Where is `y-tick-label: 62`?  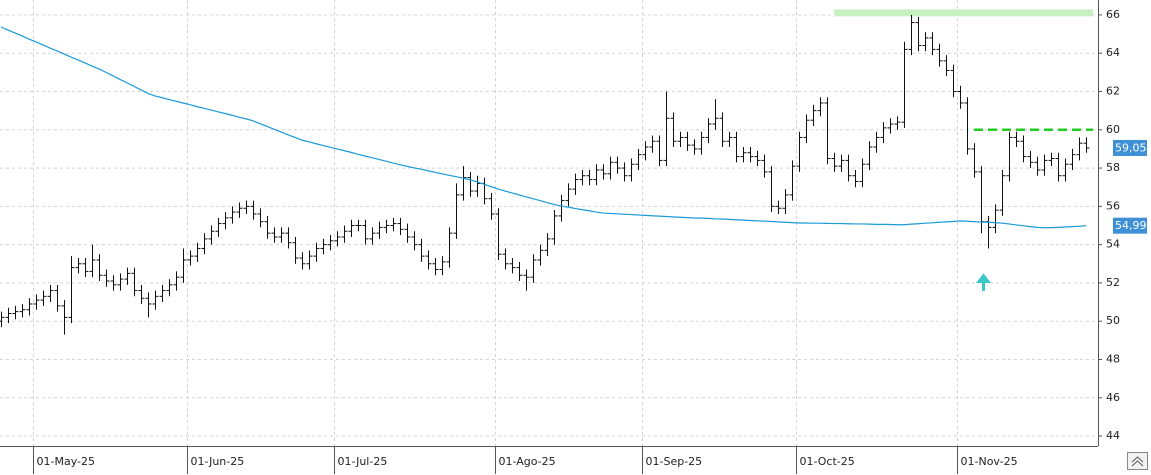 y-tick-label: 62 is located at coordinates (1113, 90).